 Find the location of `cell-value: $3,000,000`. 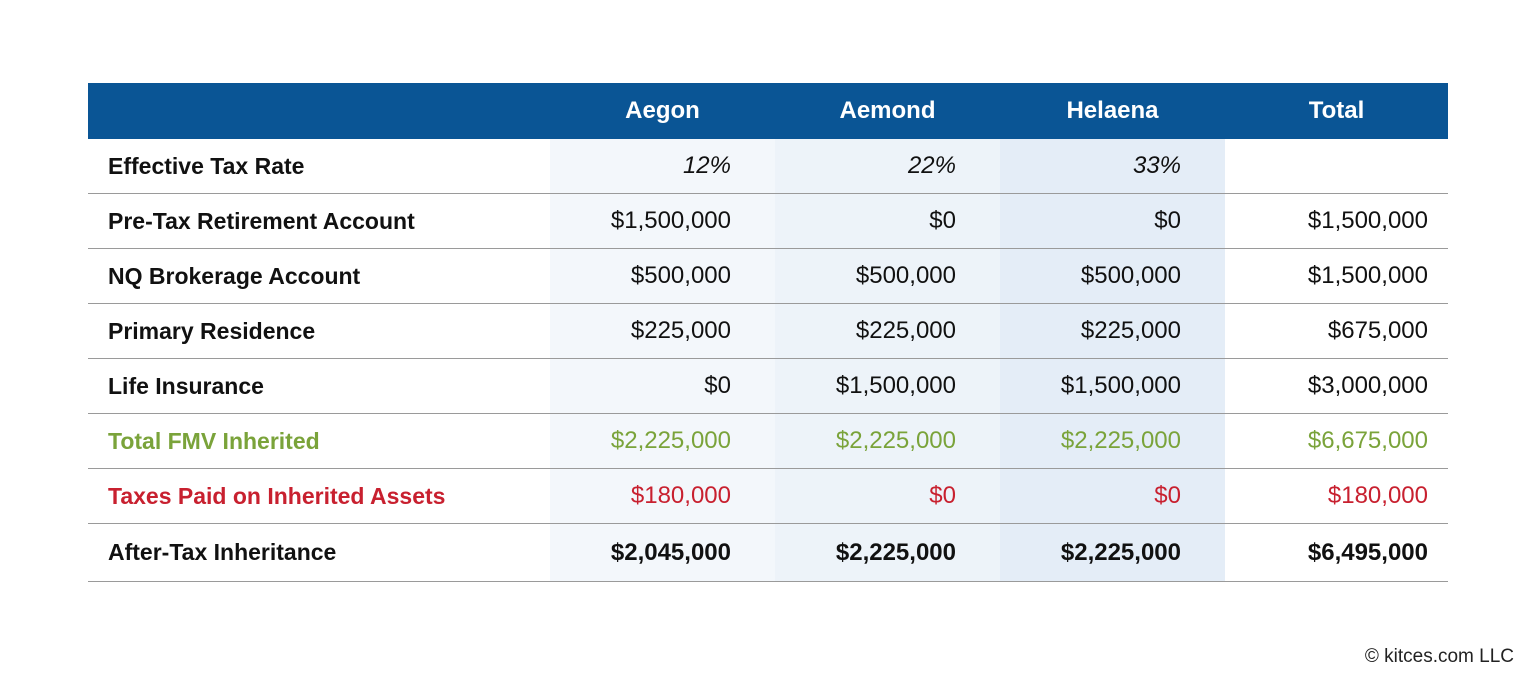

cell-value: $3,000,000 is located at coordinates (1367, 385).